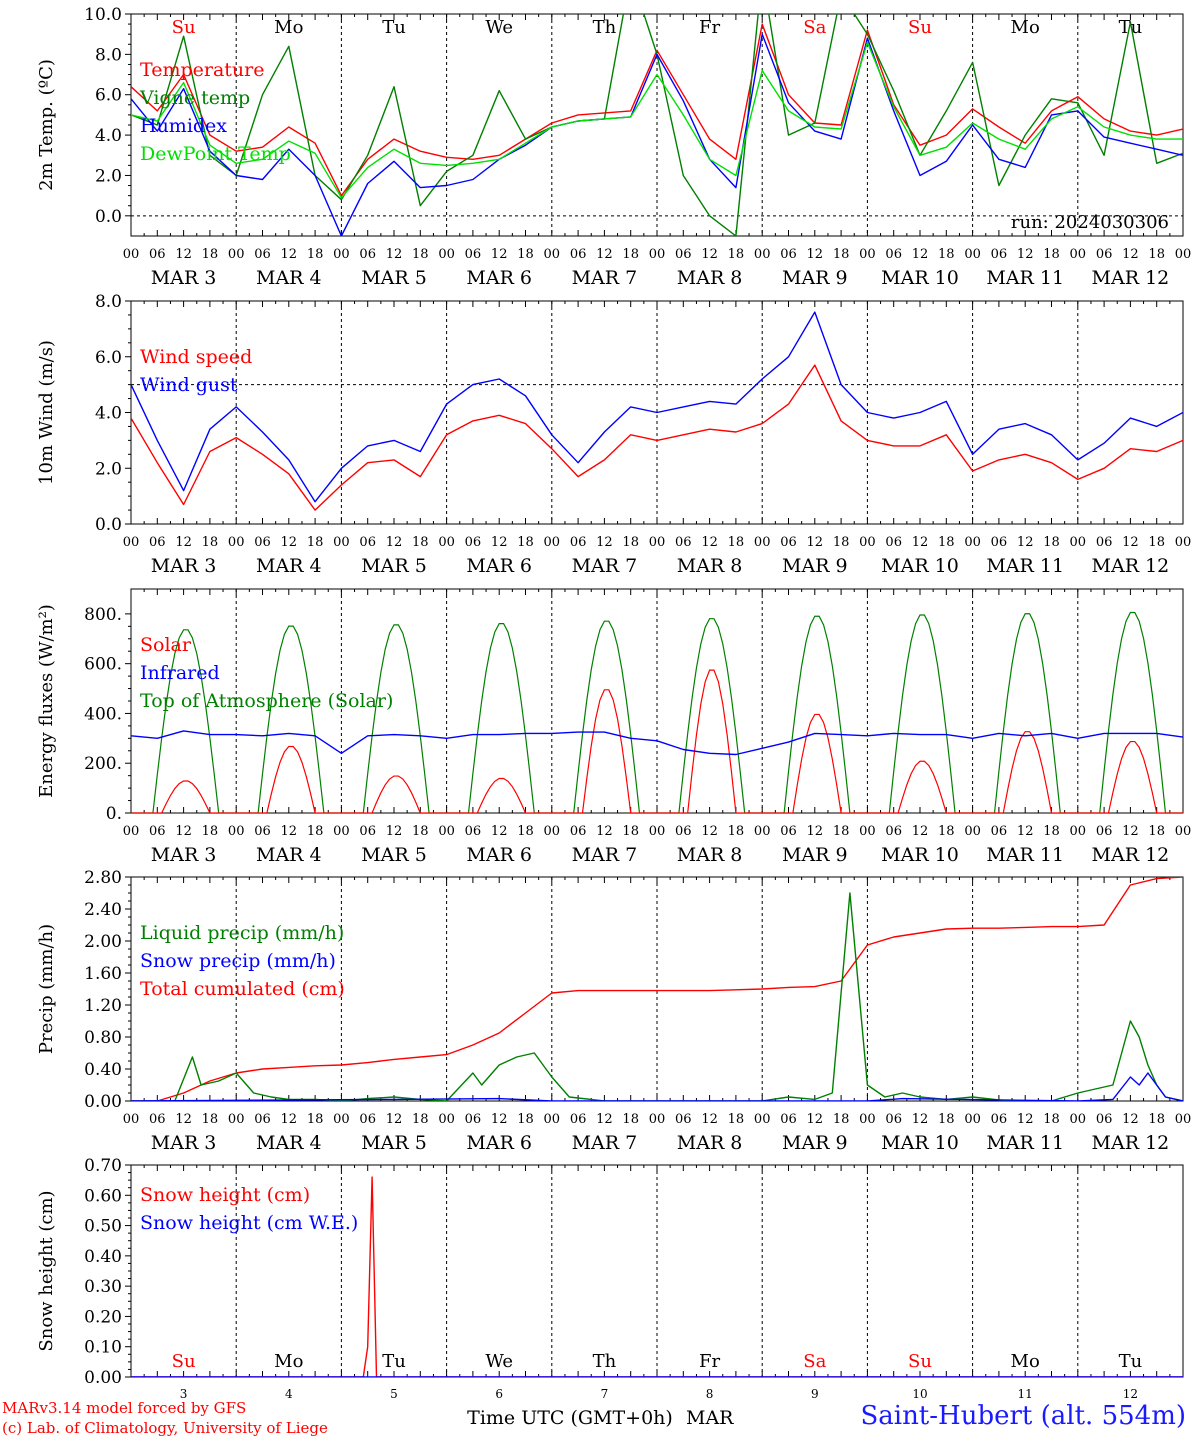 The height and width of the screenshot is (1444, 1194). What do you see at coordinates (108, 525) in the screenshot?
I see `y-tick-label: 0.0` at bounding box center [108, 525].